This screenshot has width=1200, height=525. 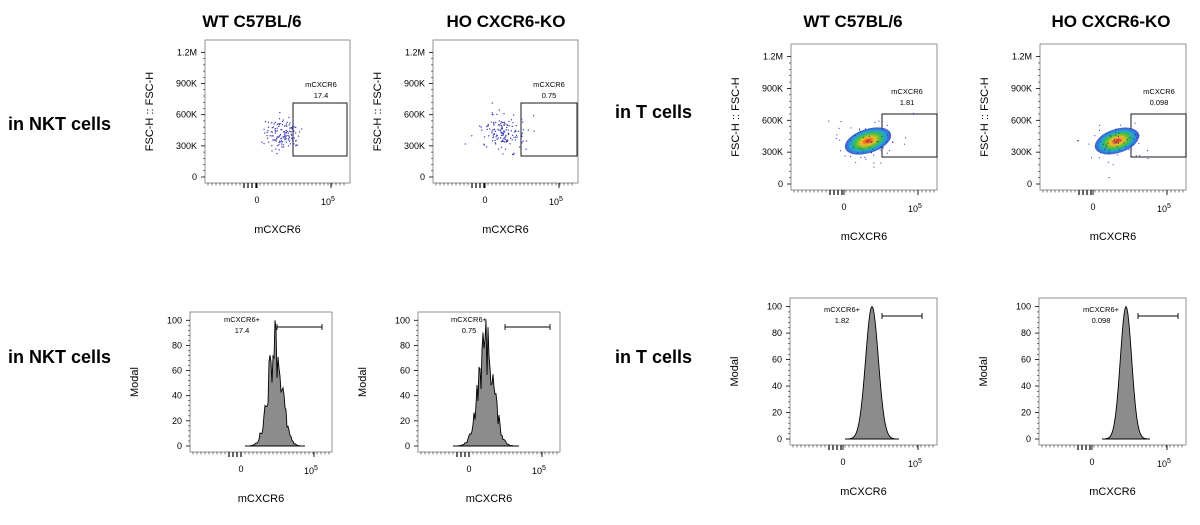 What do you see at coordinates (556, 201) in the screenshot?
I see `x-tick-label: 105` at bounding box center [556, 201].